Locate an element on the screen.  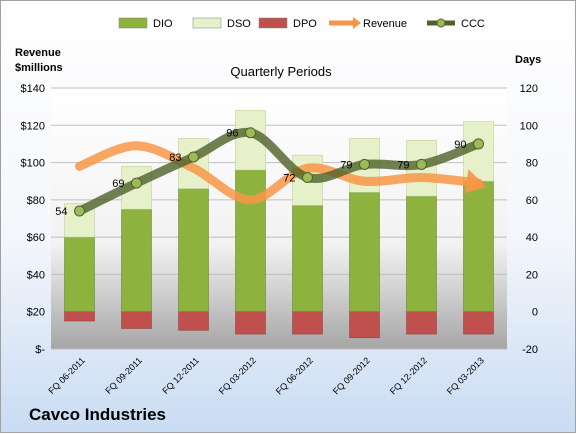
category-label: FQ 12-2012 is located at coordinates (408, 375).